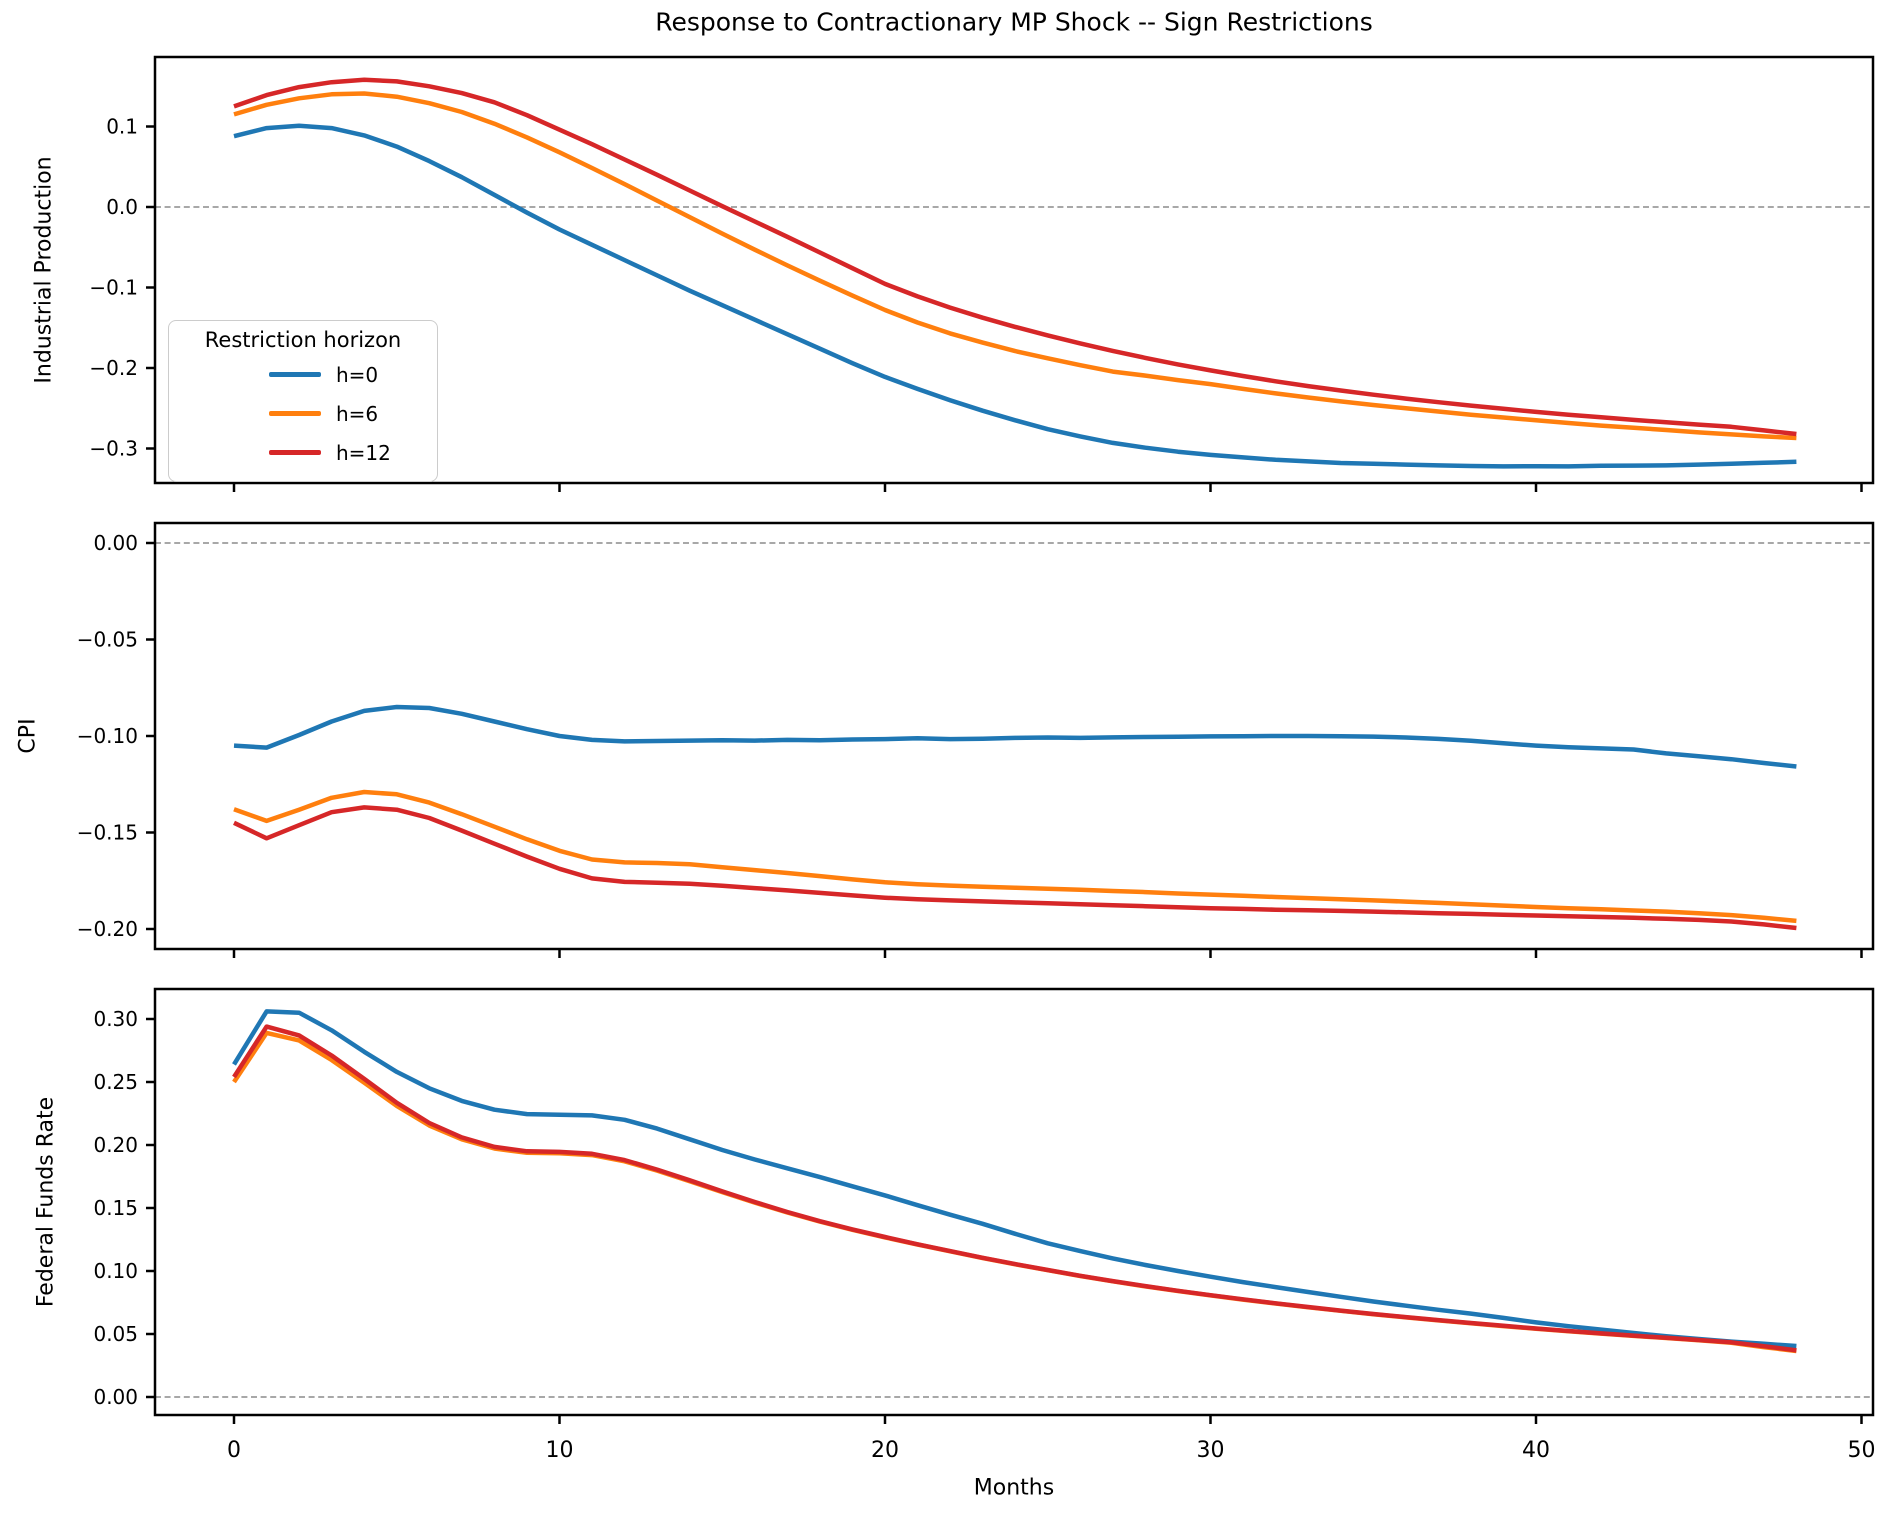  What do you see at coordinates (115, 543) in the screenshot?
I see `y-tick-label-panel-1: 0.00` at bounding box center [115, 543].